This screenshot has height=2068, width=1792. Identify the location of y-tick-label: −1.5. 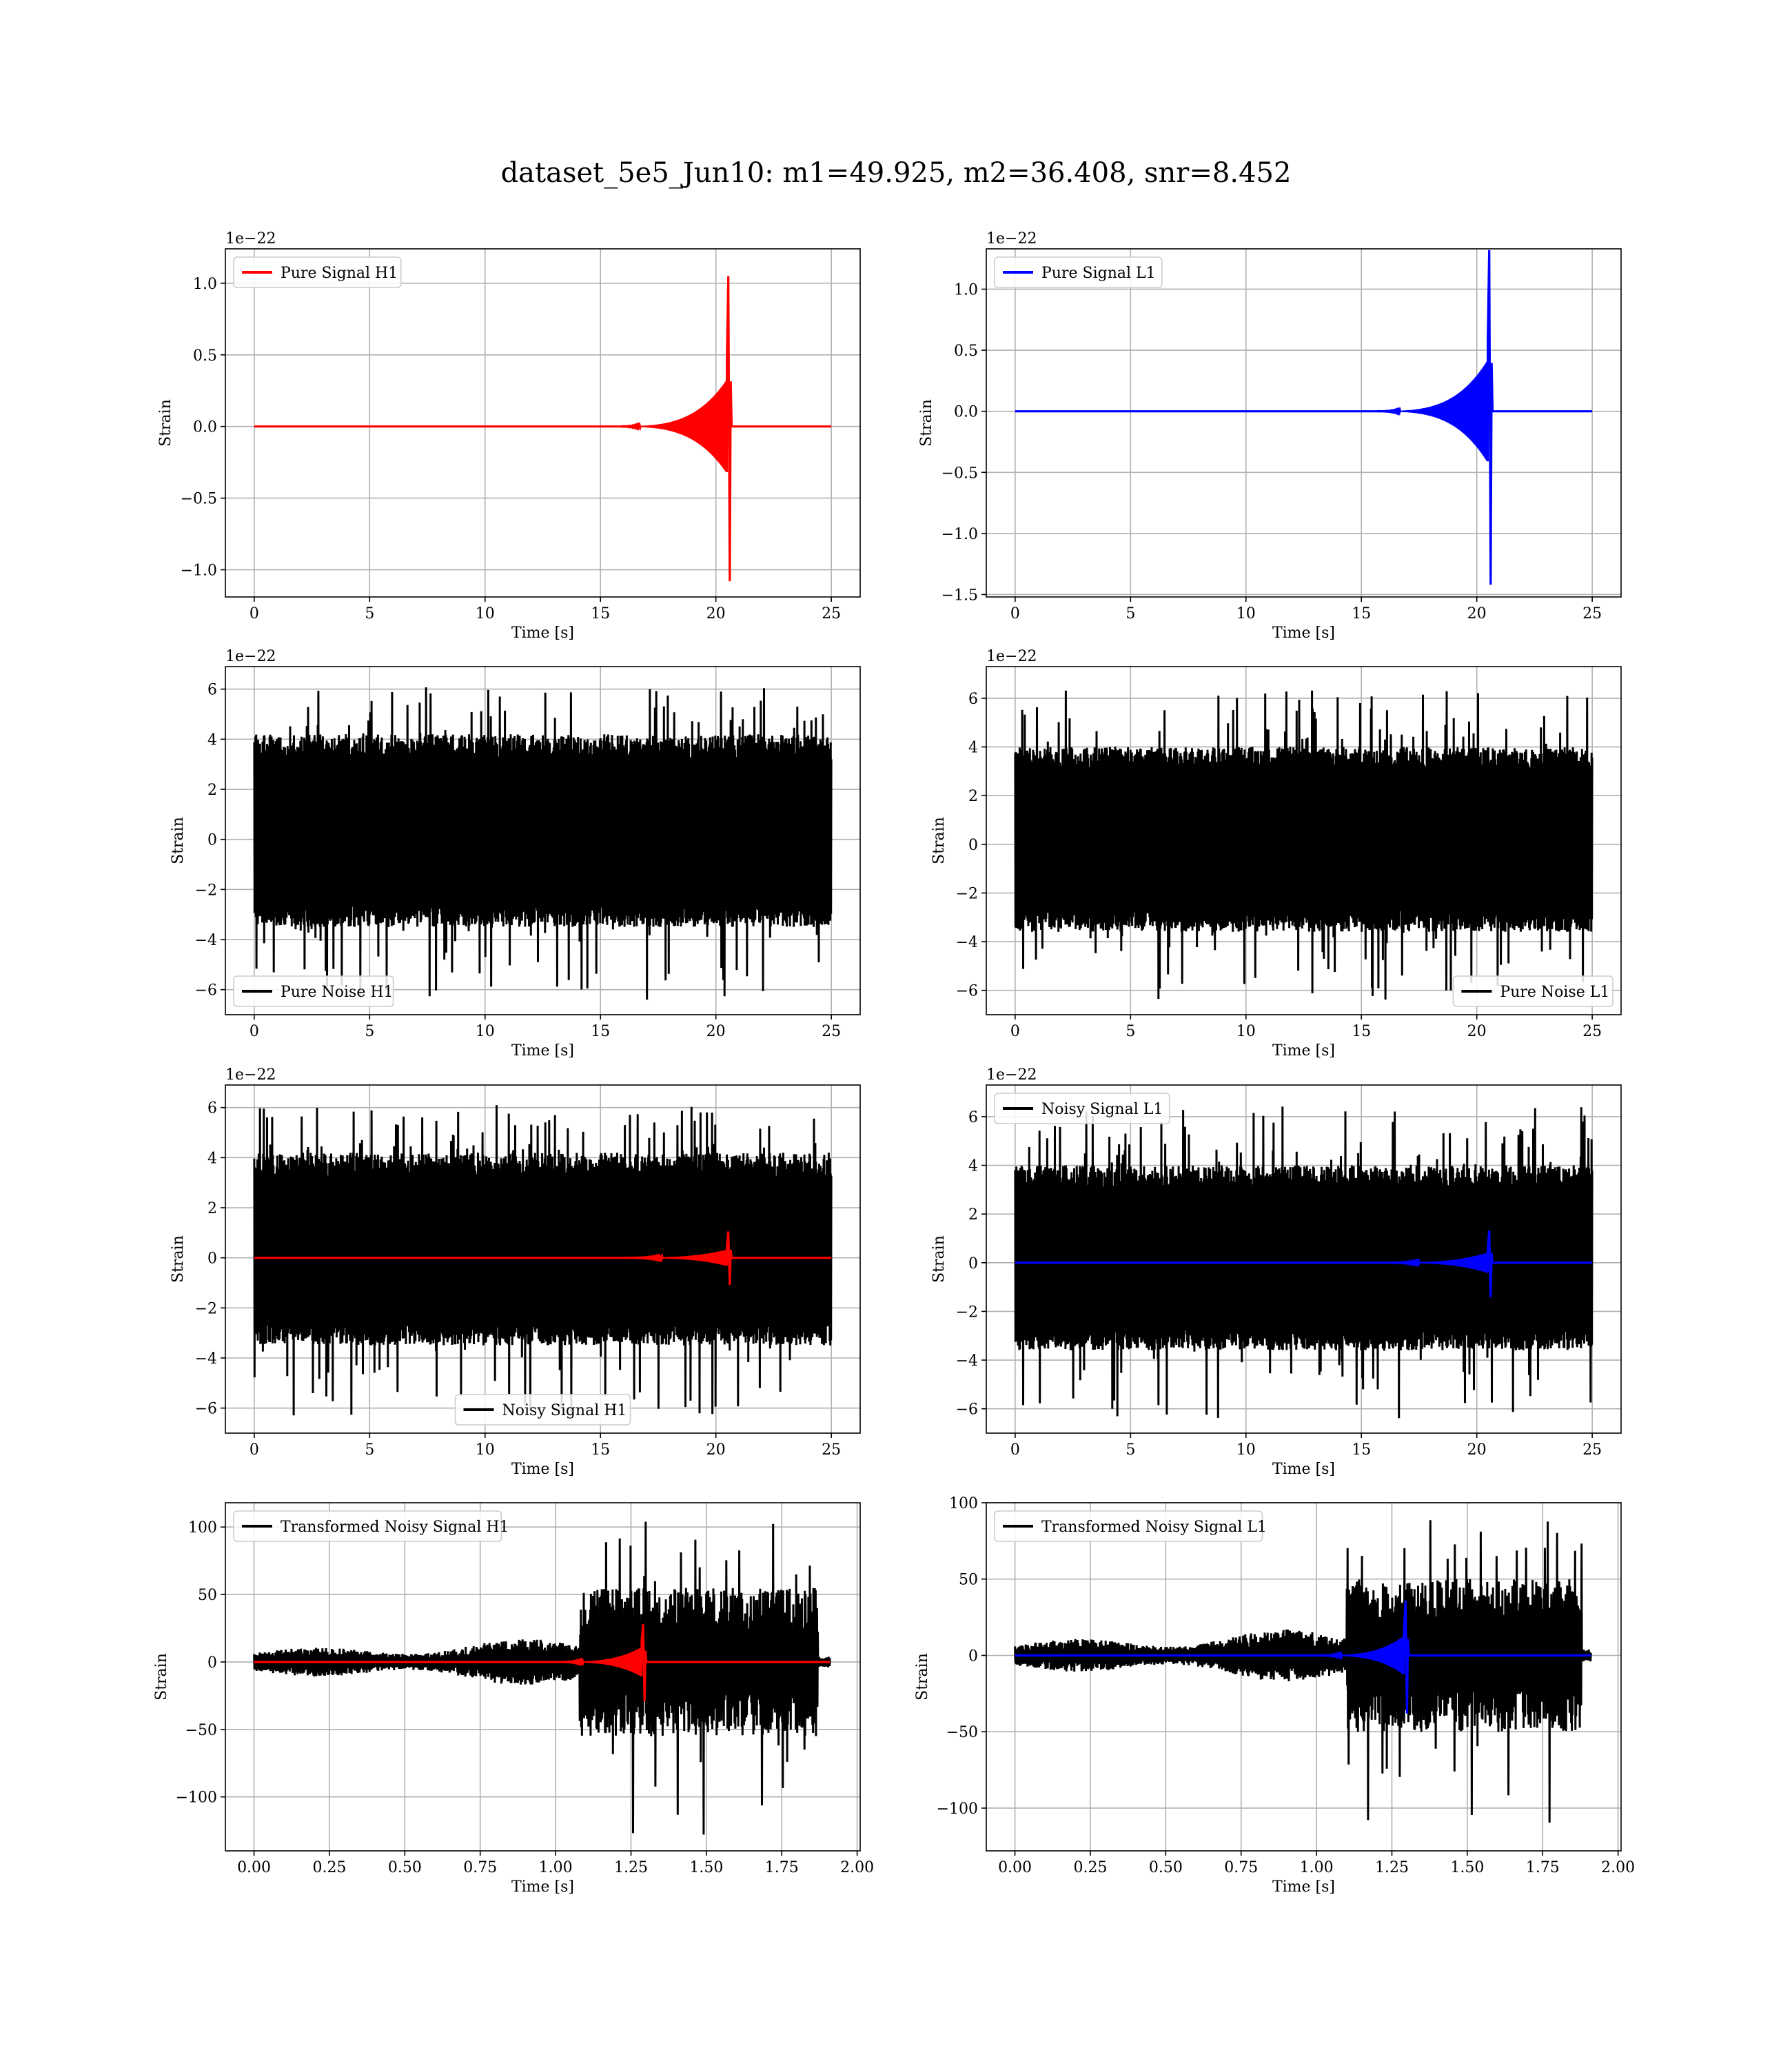
(959, 595).